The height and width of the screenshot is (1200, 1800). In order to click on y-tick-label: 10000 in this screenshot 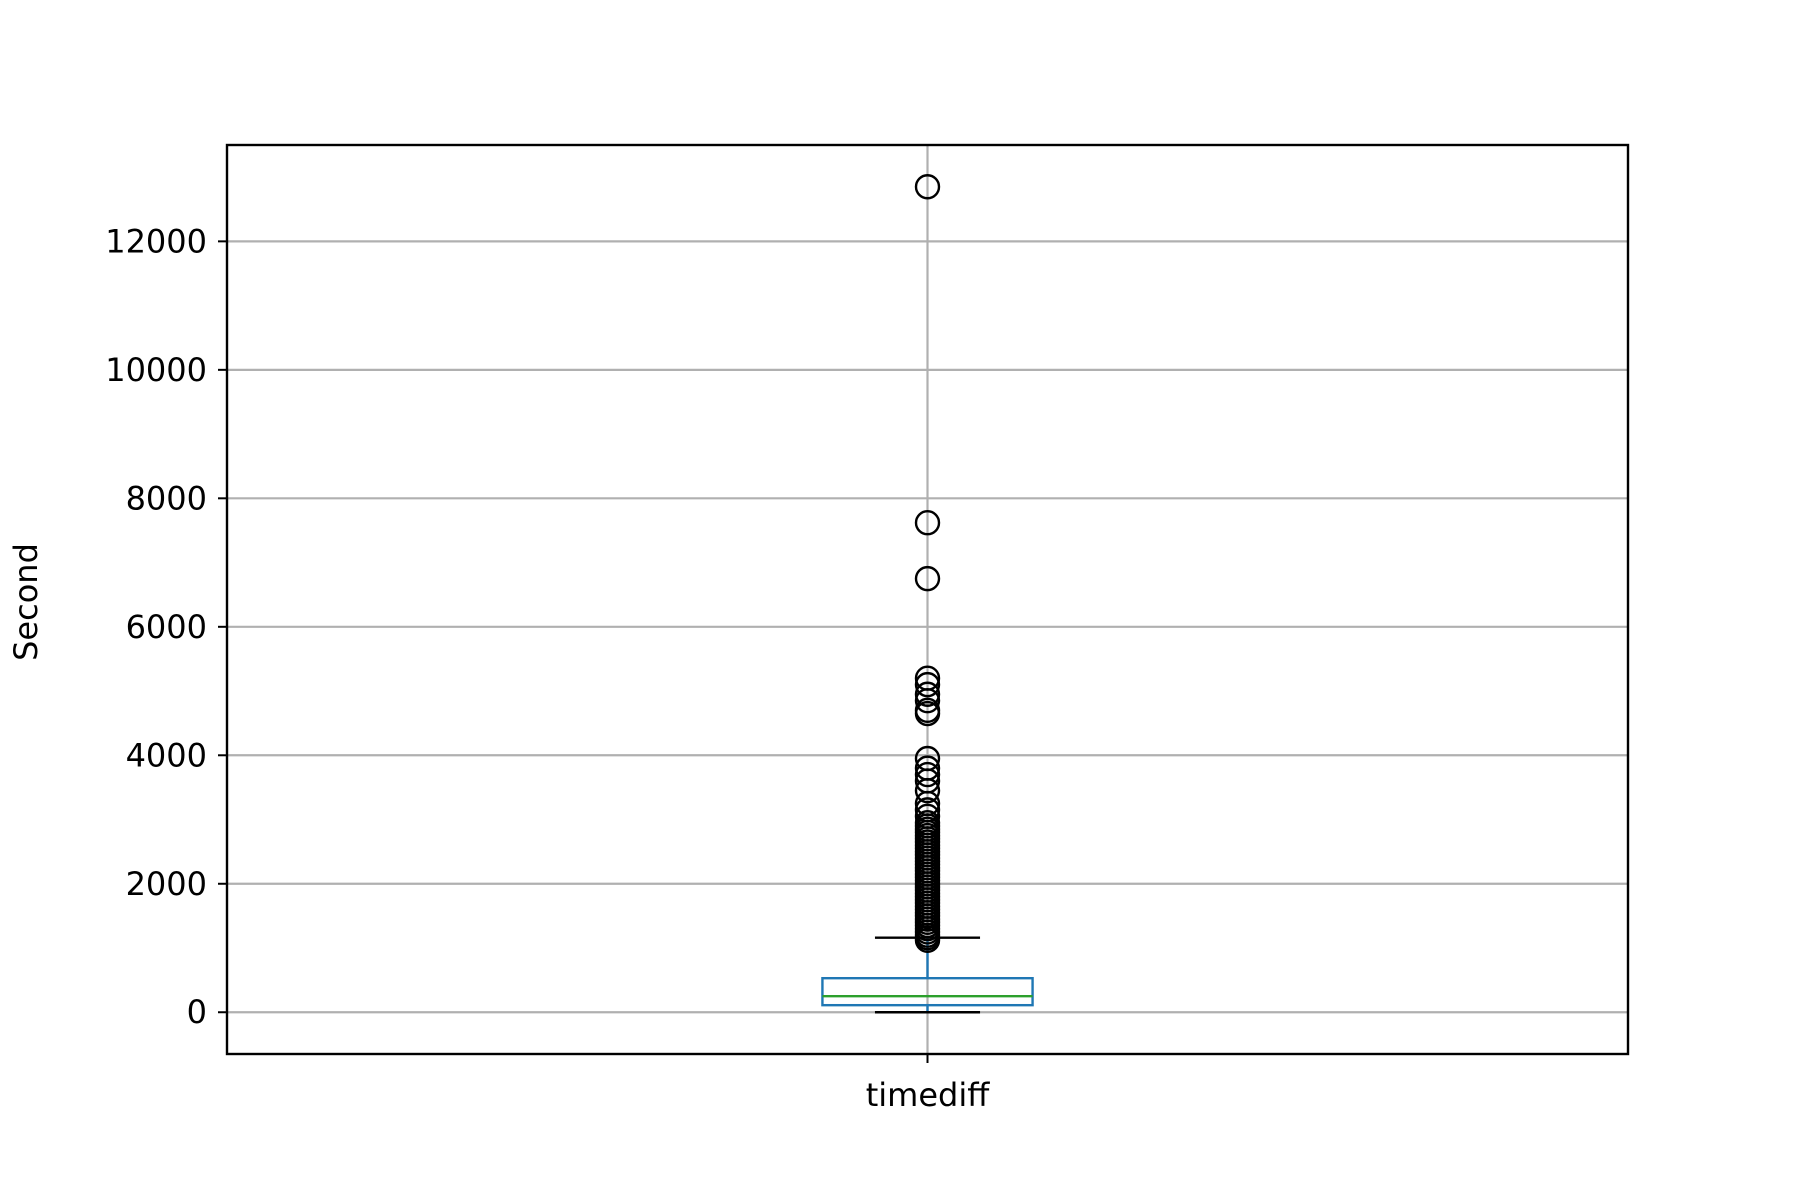, I will do `click(156, 370)`.